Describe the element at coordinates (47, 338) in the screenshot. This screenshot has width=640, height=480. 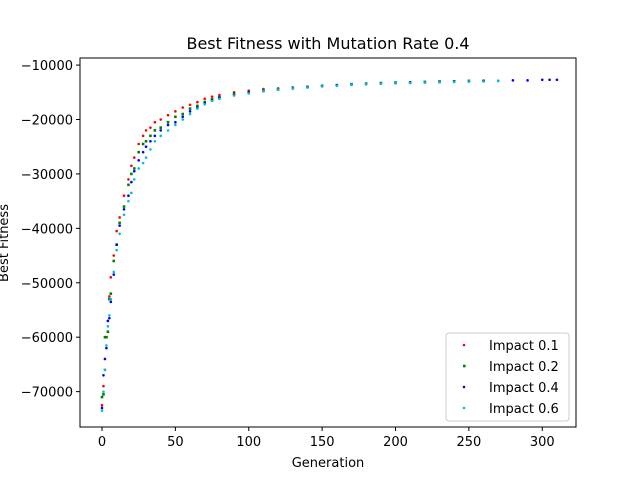
I see `y-tick-label: −60000` at that location.